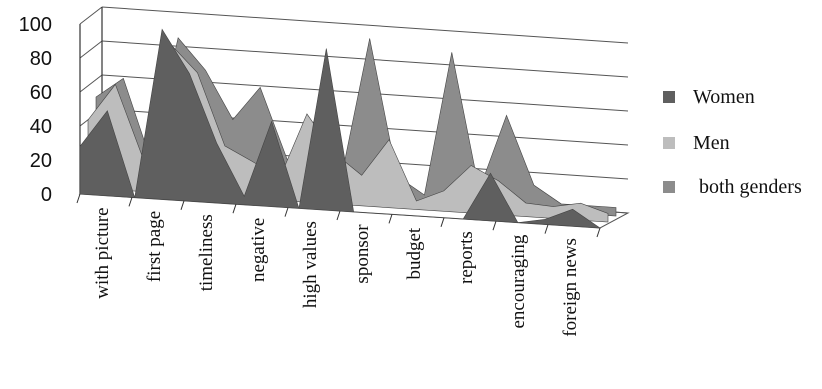 This screenshot has height=389, width=822. Describe the element at coordinates (154, 246) in the screenshot. I see `x-tick-label: first page` at that location.